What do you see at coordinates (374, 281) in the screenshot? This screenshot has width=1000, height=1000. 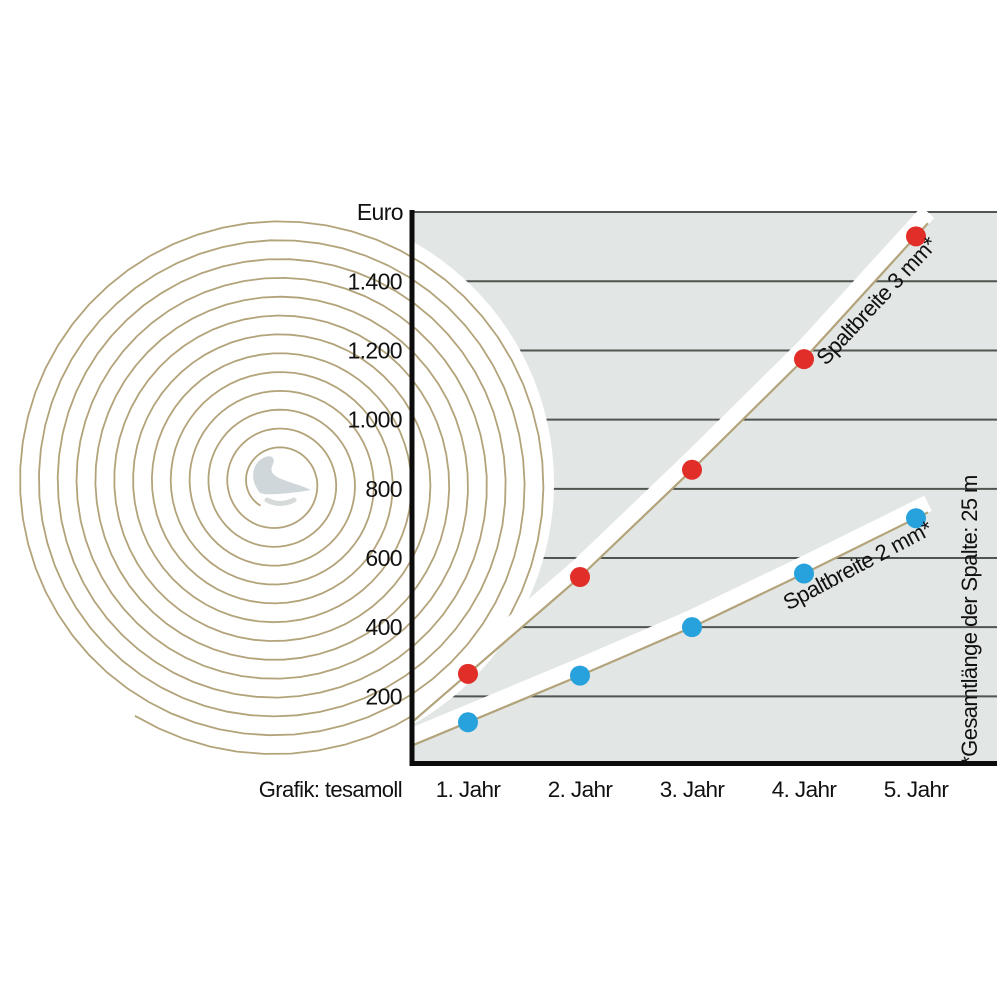 I see `y-tick-label: 1.400` at bounding box center [374, 281].